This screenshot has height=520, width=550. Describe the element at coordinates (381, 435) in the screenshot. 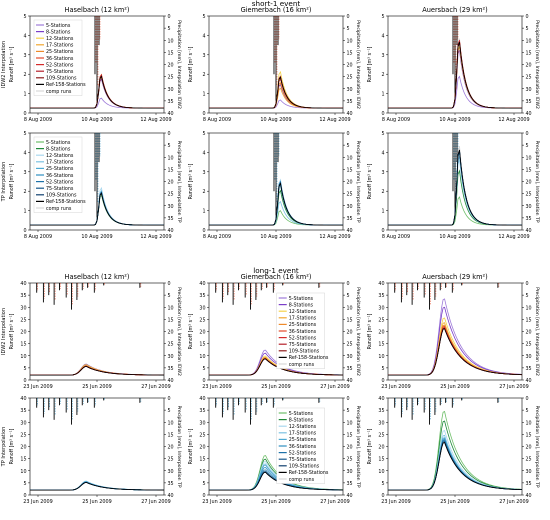

I see `left-tick-label: 25` at that location.